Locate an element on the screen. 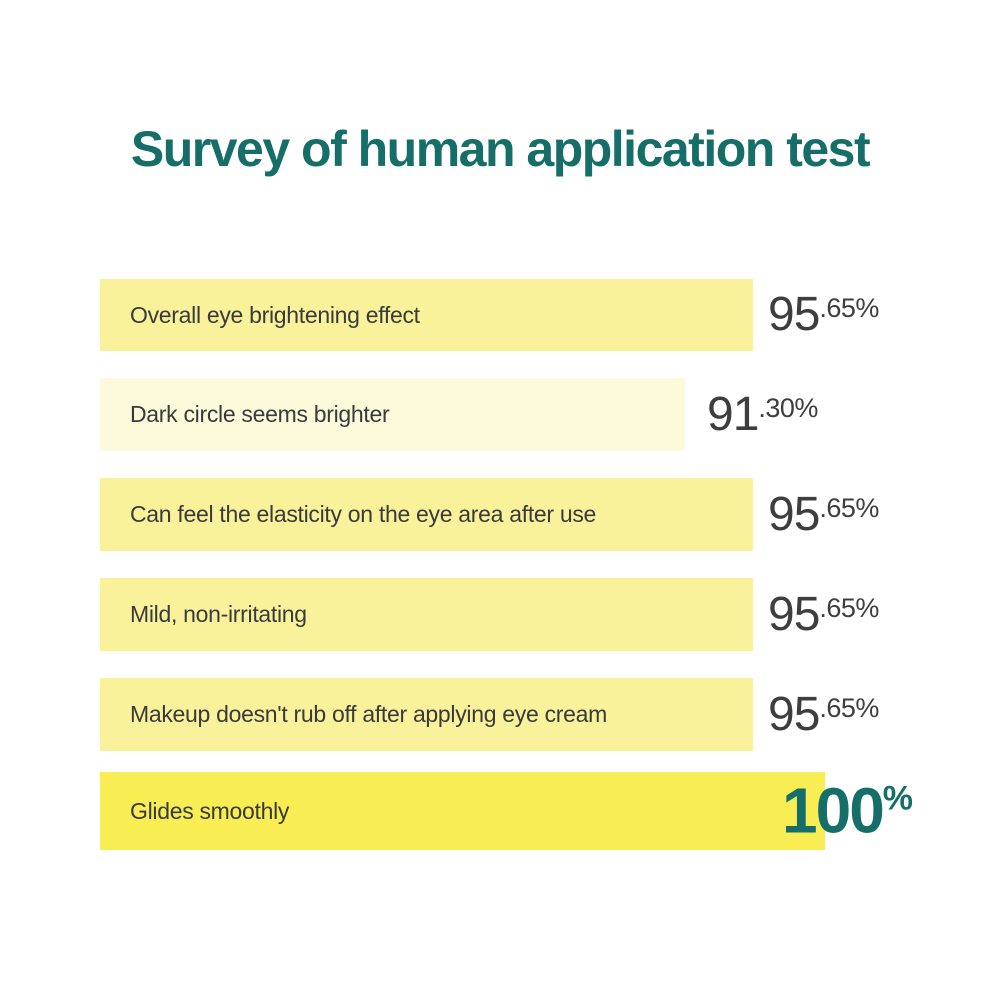 The height and width of the screenshot is (1000, 1000). bar-fill: Overall eye brightening effect is located at coordinates (426, 315).